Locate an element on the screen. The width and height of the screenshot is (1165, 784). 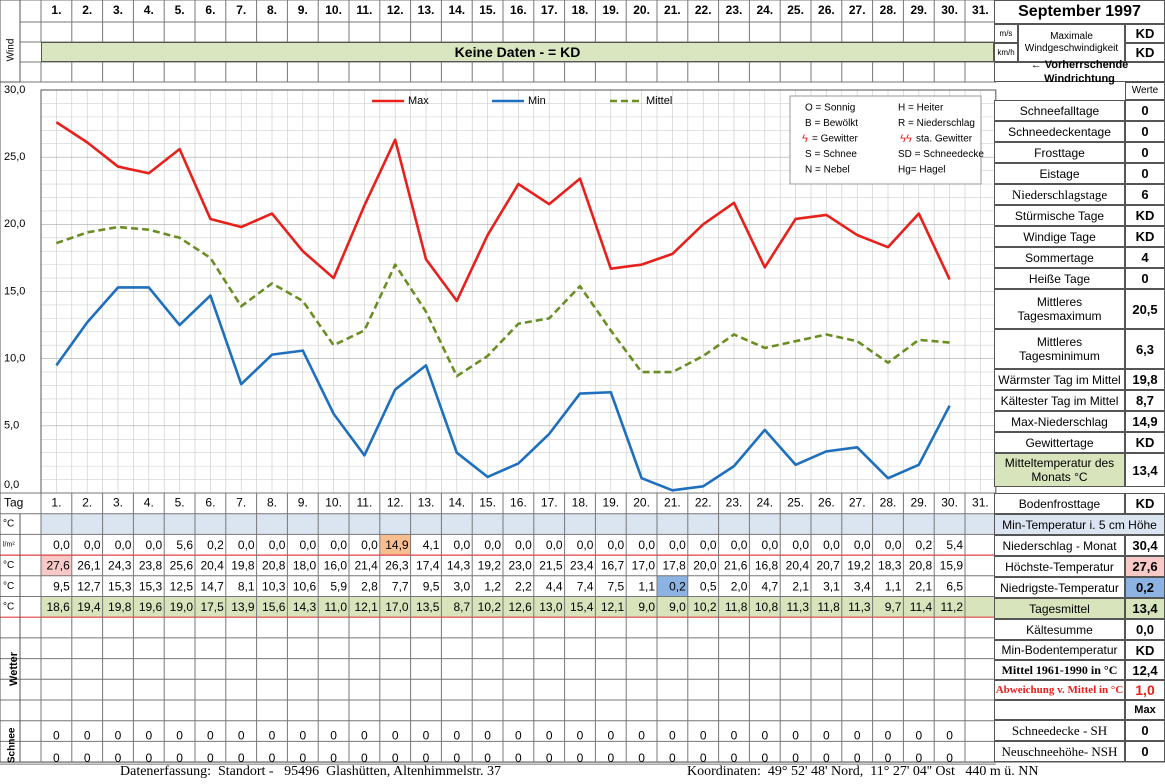
stat-label: Windige Tage is located at coordinates (1059, 236).